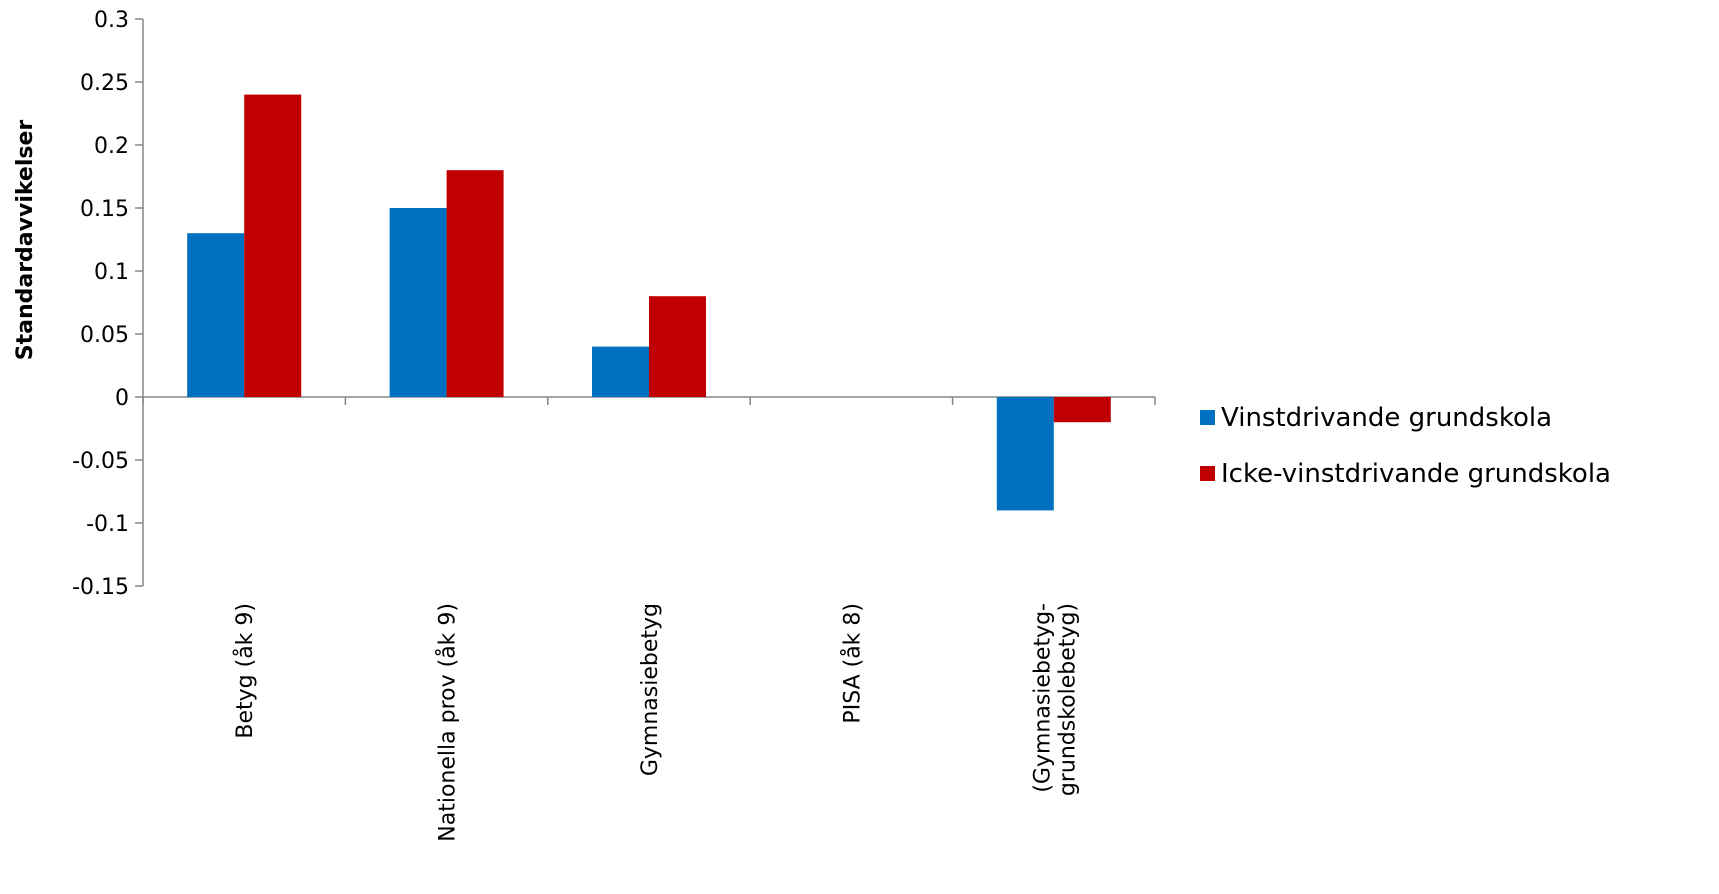 This screenshot has width=1719, height=894. What do you see at coordinates (111, 146) in the screenshot?
I see `y-tick-label: 0.2` at bounding box center [111, 146].